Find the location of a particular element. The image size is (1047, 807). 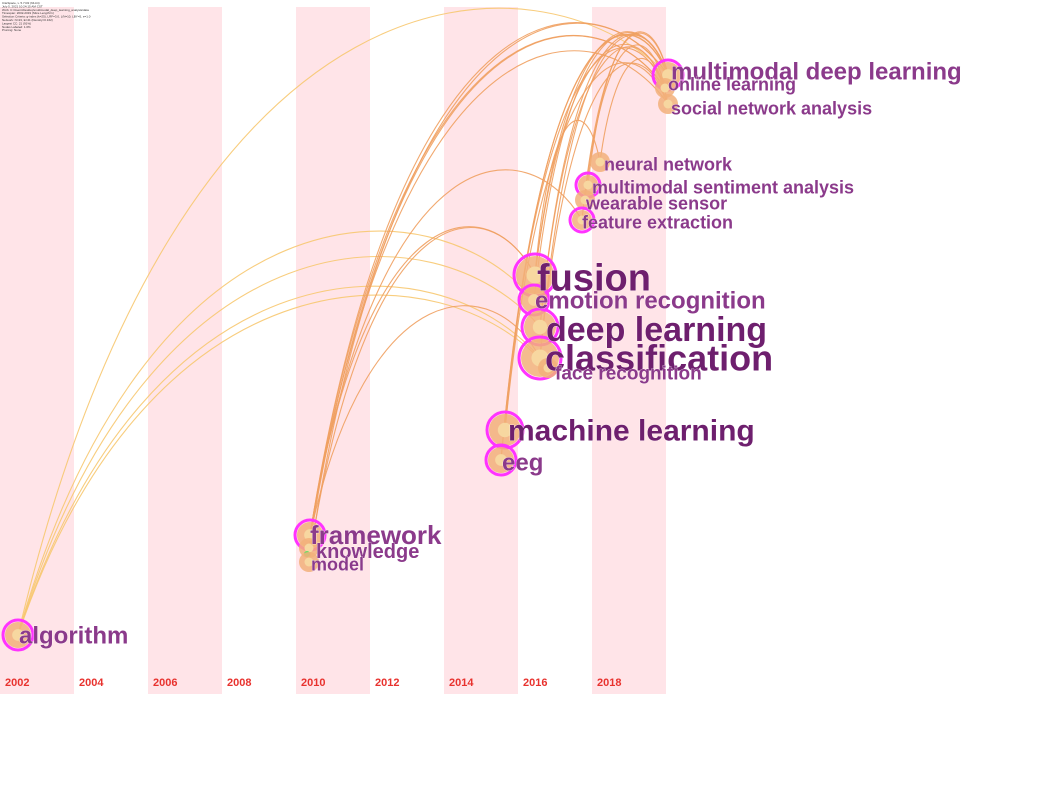

link-deep-learning-to-online-learning is located at coordinates (602, 187).